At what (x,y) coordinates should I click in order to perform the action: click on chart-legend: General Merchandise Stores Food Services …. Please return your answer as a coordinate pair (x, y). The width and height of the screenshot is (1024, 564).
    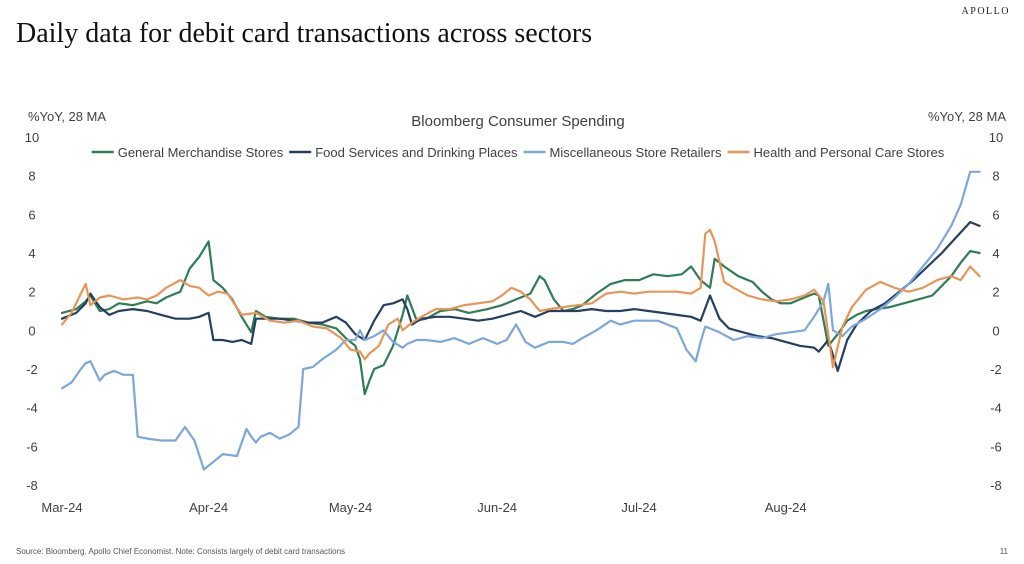
    Looking at the image, I should click on (518, 152).